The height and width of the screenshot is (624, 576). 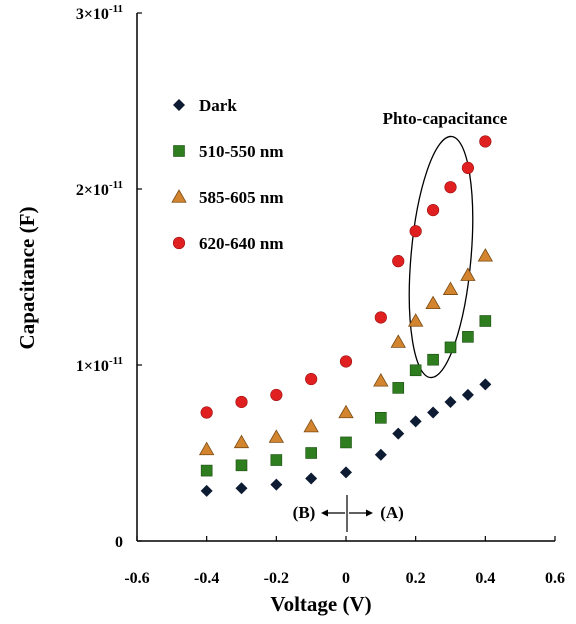 What do you see at coordinates (304, 512) in the screenshot?
I see `region-b-label: (B)` at bounding box center [304, 512].